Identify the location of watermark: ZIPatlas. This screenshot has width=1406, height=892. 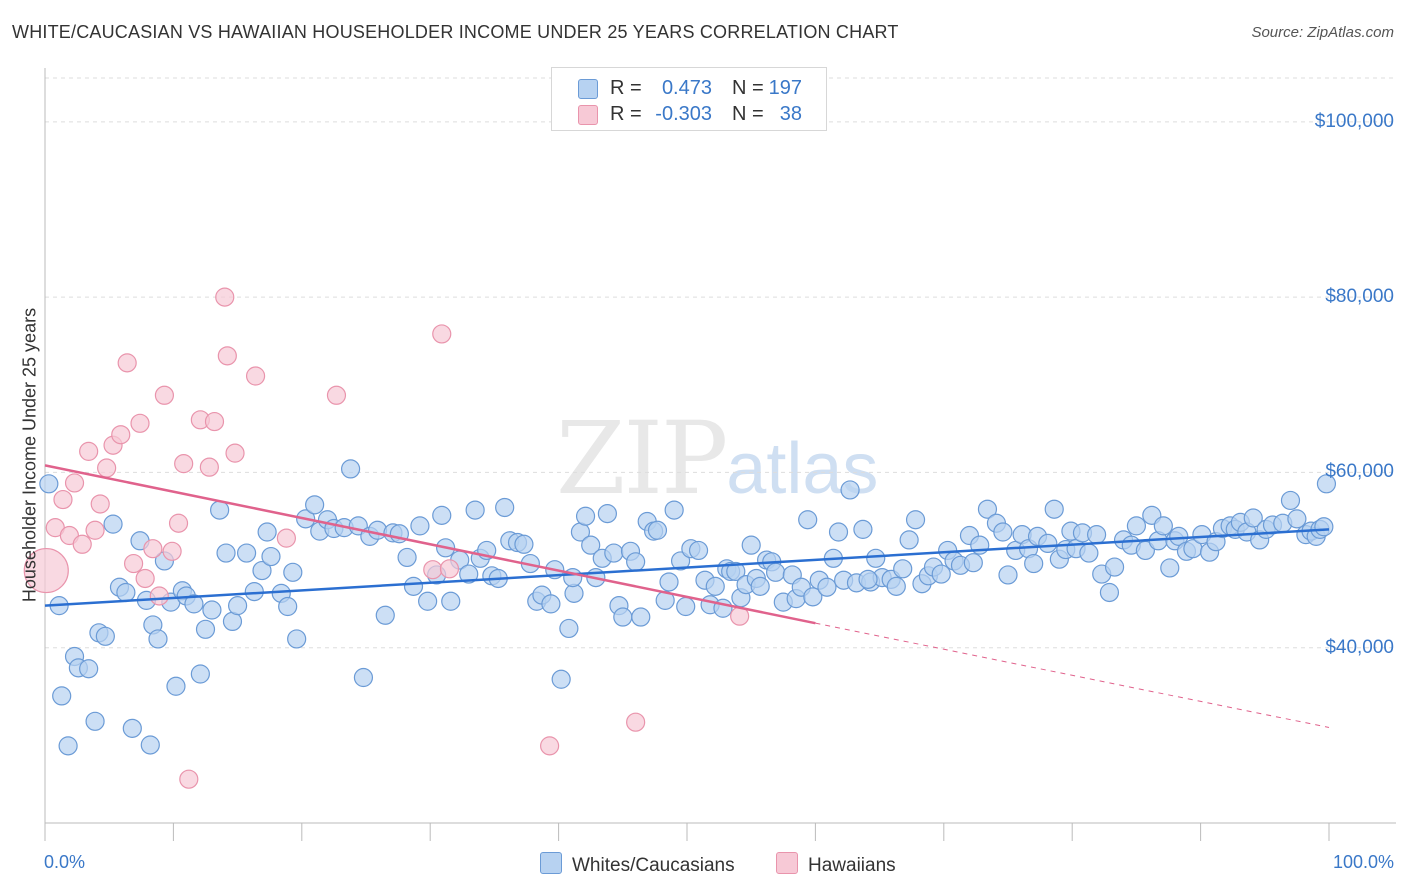
(717, 458).